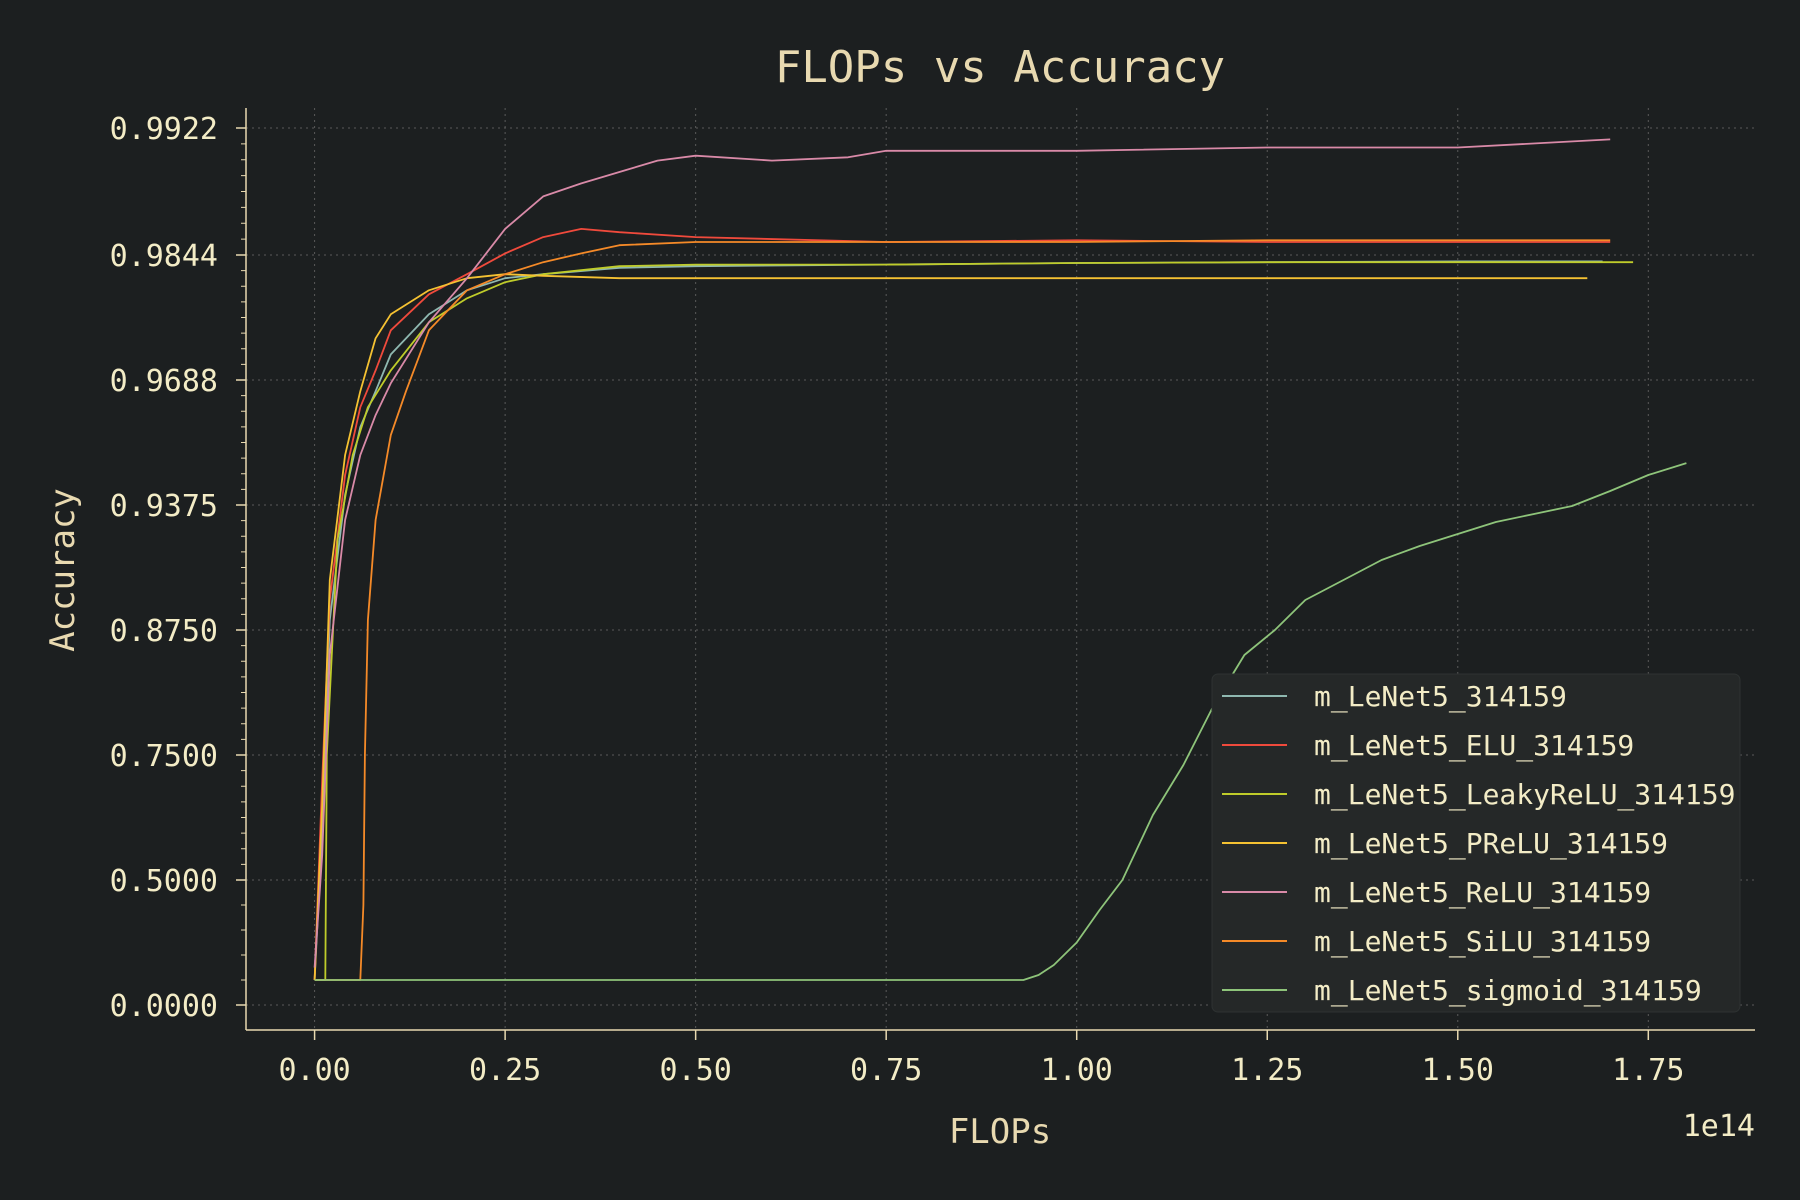  Describe the element at coordinates (164, 881) in the screenshot. I see `y-tick-label: 0.5000` at that location.